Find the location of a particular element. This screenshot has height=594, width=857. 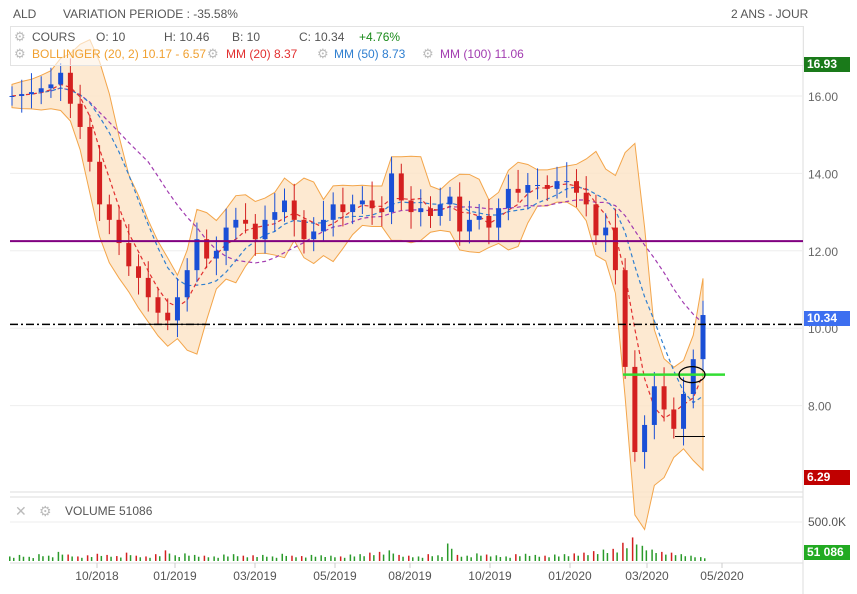

legend-mm20: MM (20) 8.37 is located at coordinates (262, 54).